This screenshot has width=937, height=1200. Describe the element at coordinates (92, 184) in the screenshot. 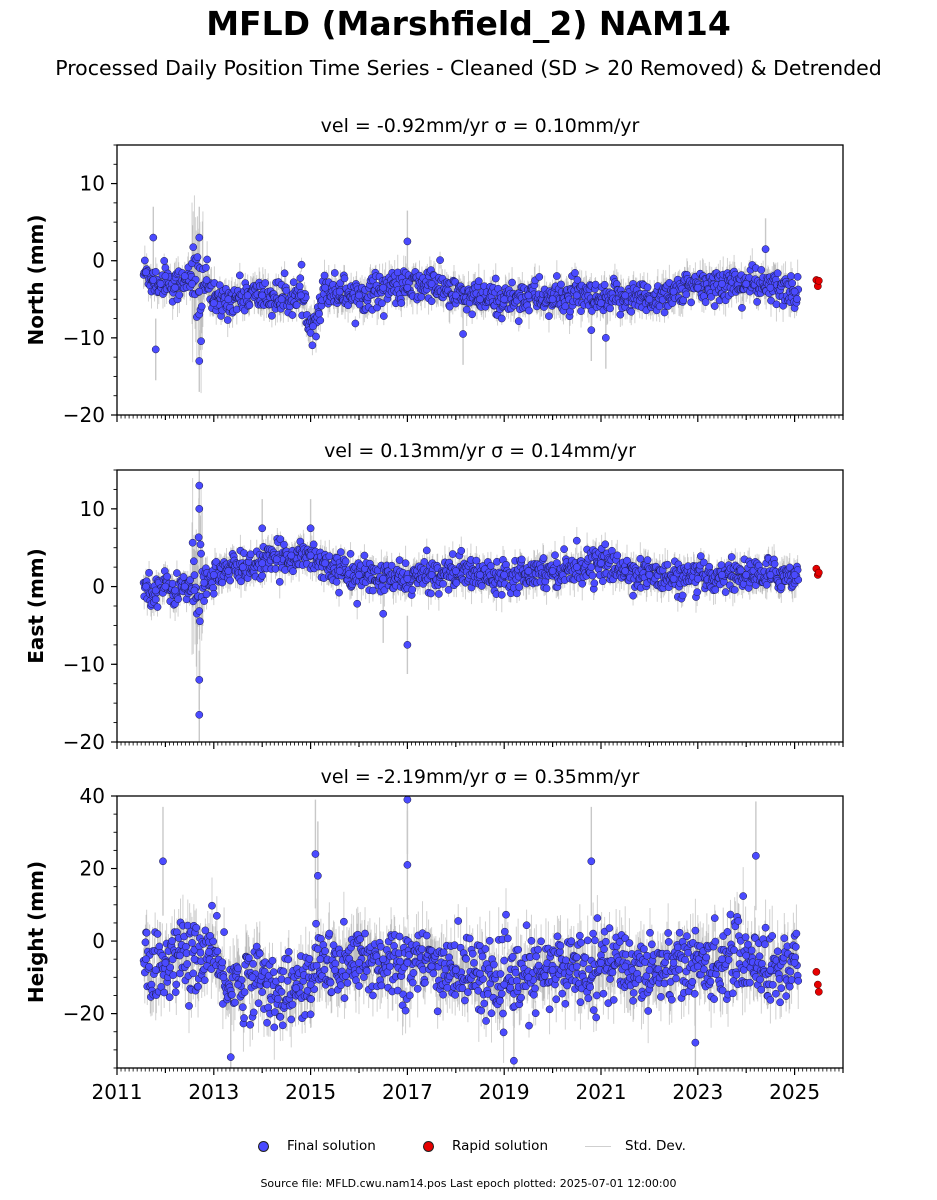

I see `y-tick-label: 10` at that location.